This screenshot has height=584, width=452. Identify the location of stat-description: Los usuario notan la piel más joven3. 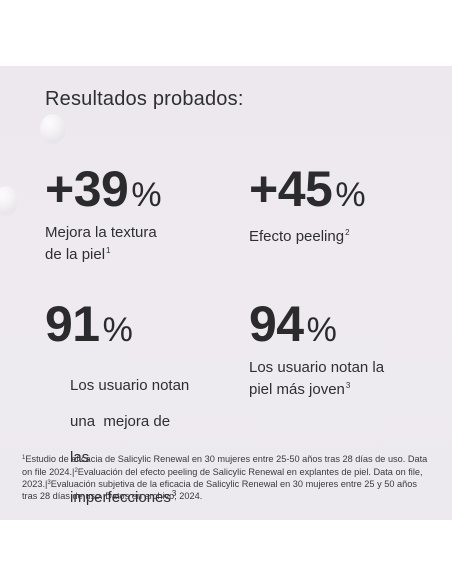
(317, 378).